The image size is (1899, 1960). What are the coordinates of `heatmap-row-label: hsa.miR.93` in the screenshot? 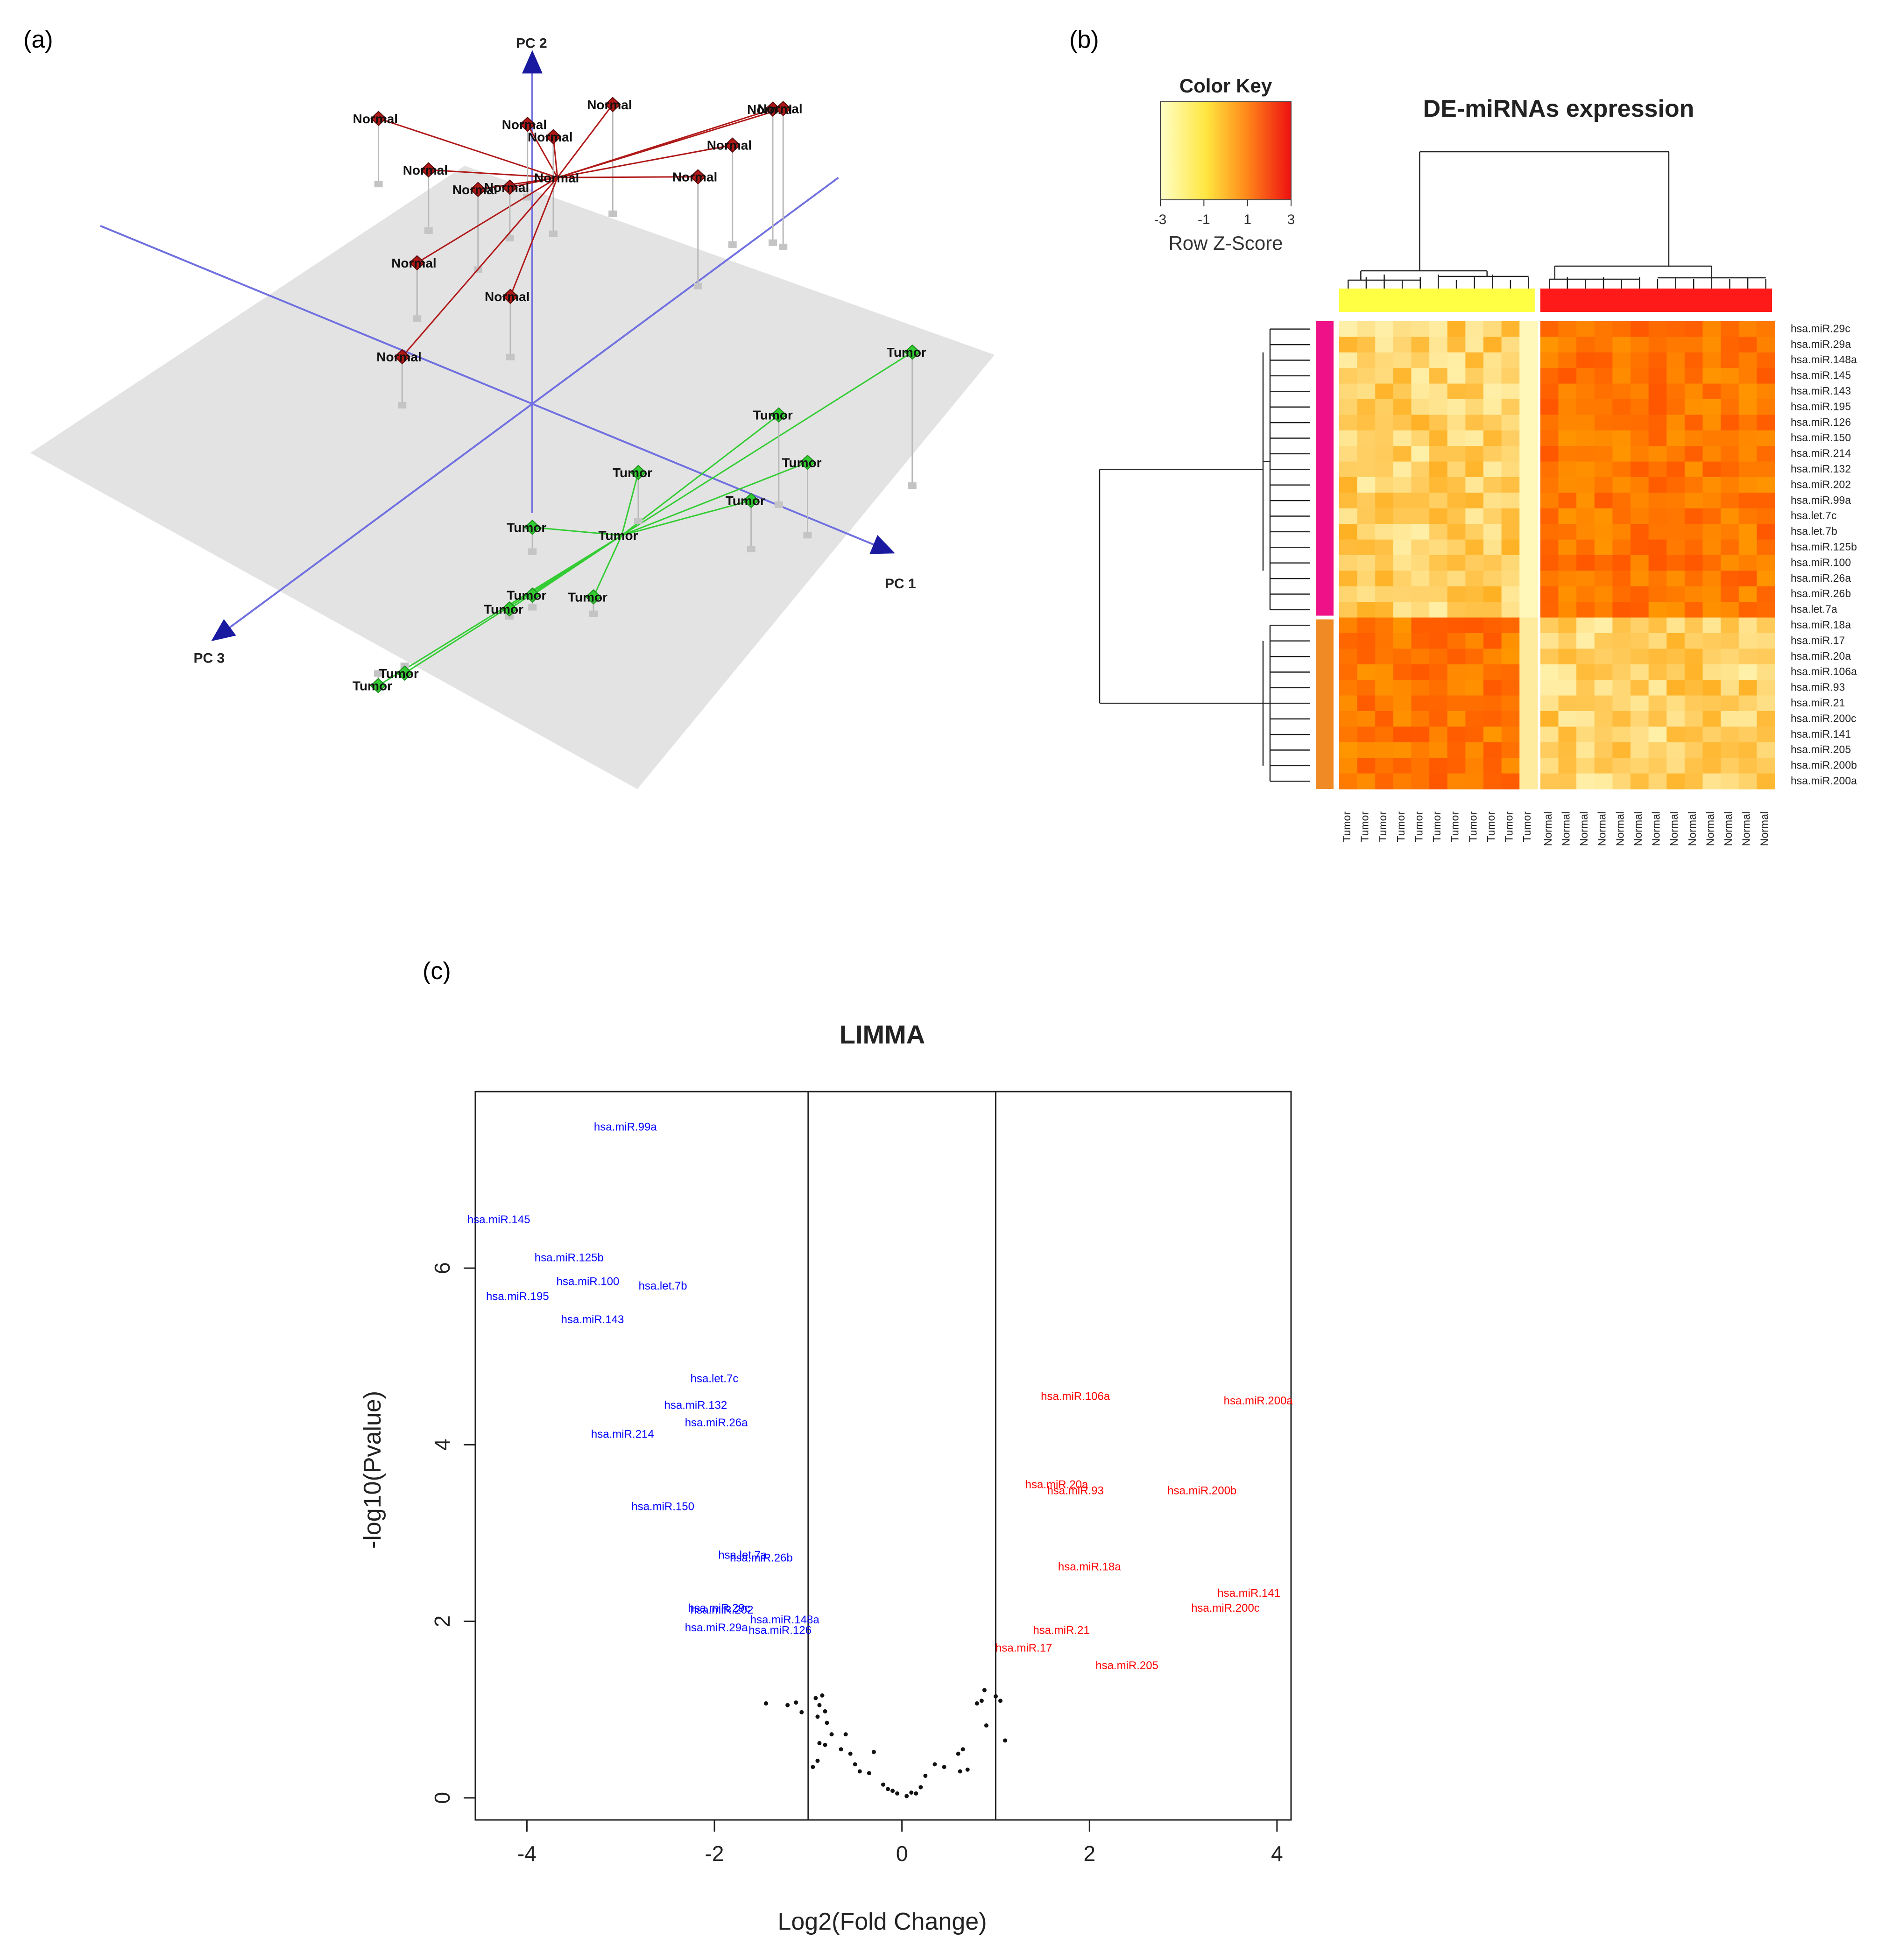 It's located at (1818, 687).